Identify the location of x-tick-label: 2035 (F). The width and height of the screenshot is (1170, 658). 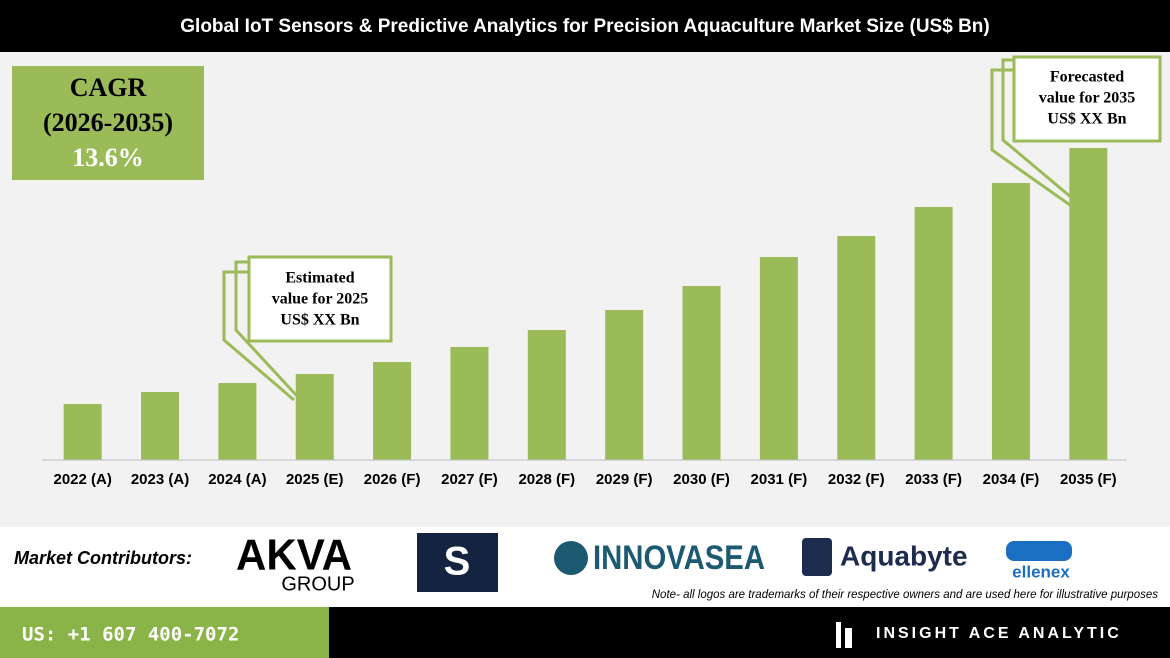
(1088, 479).